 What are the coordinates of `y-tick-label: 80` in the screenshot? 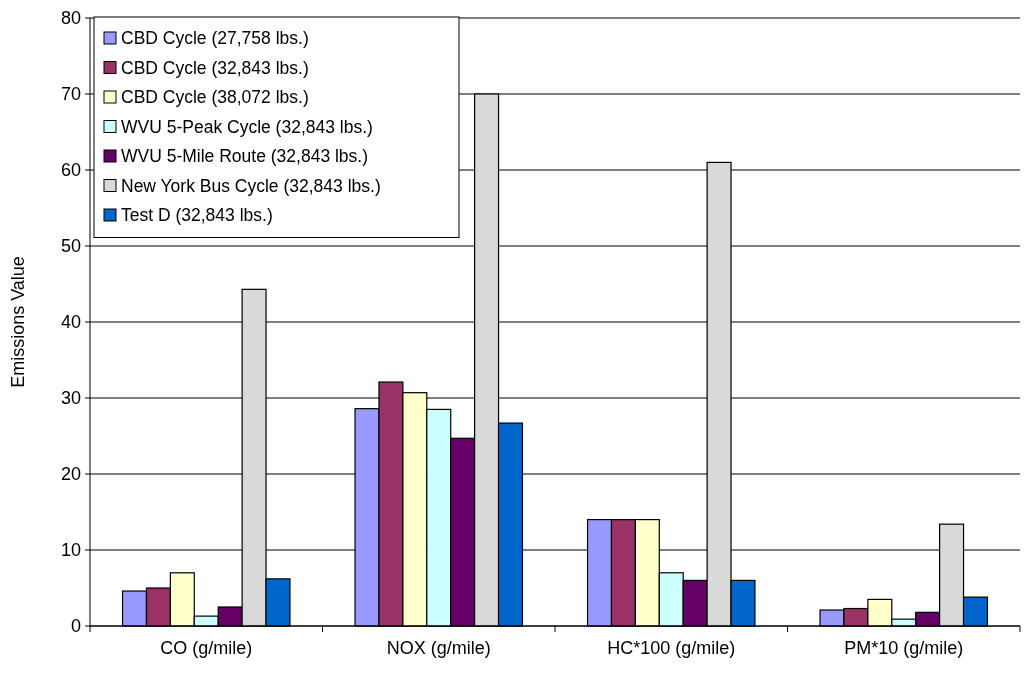 It's located at (70, 18).